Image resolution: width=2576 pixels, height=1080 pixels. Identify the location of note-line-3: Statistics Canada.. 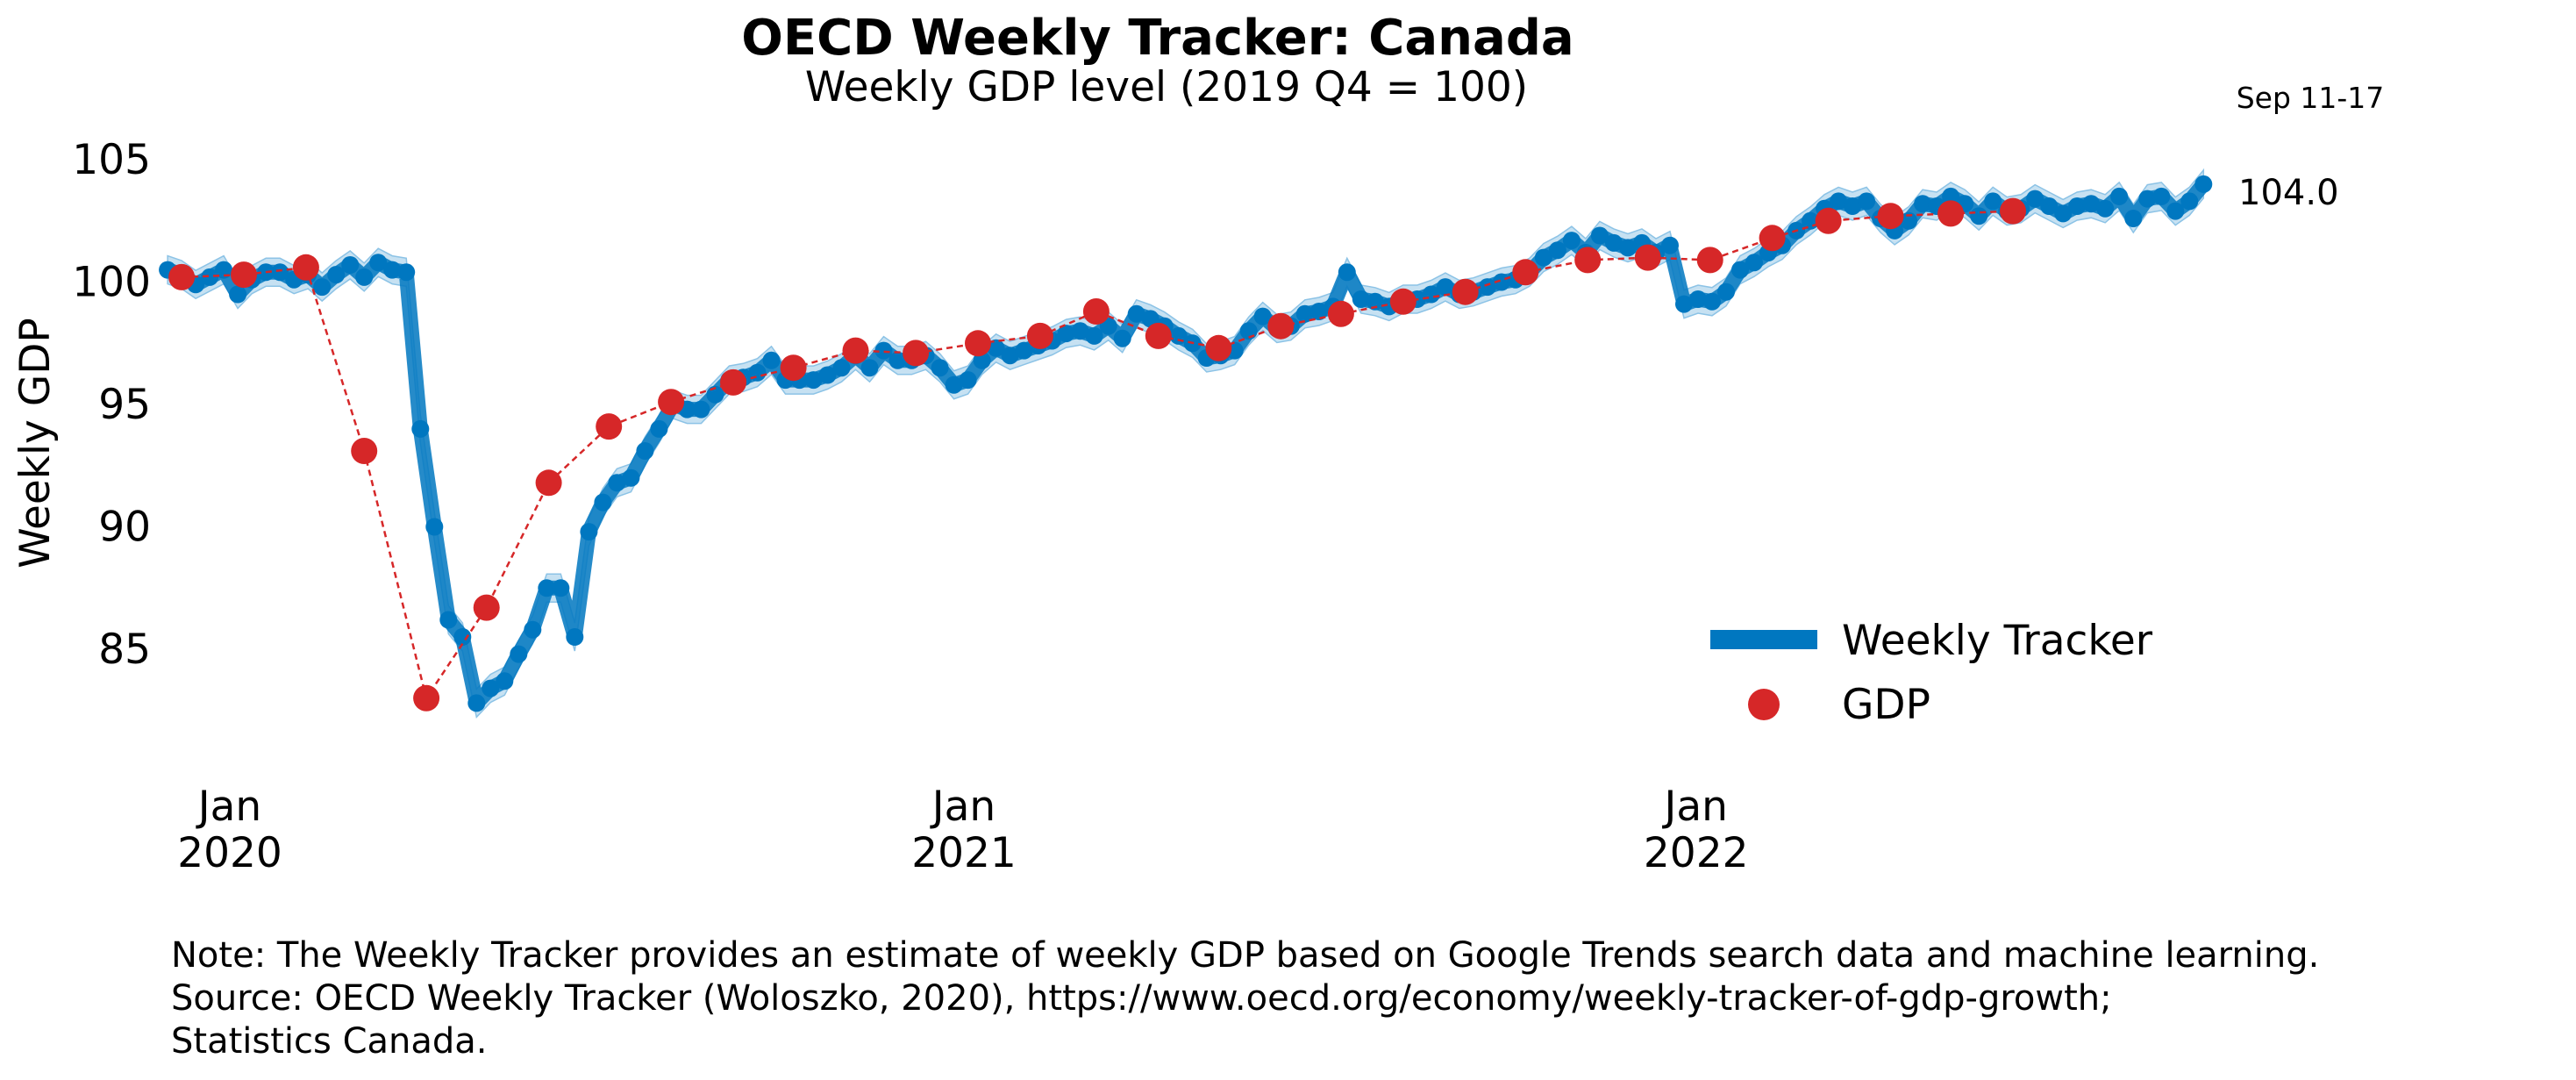
(330, 1042).